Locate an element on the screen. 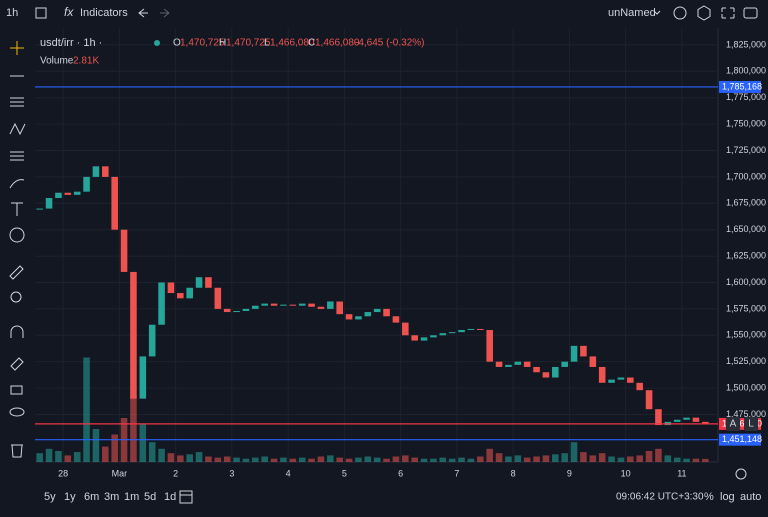 The image size is (768, 517). fib-tool is located at coordinates (17, 102).